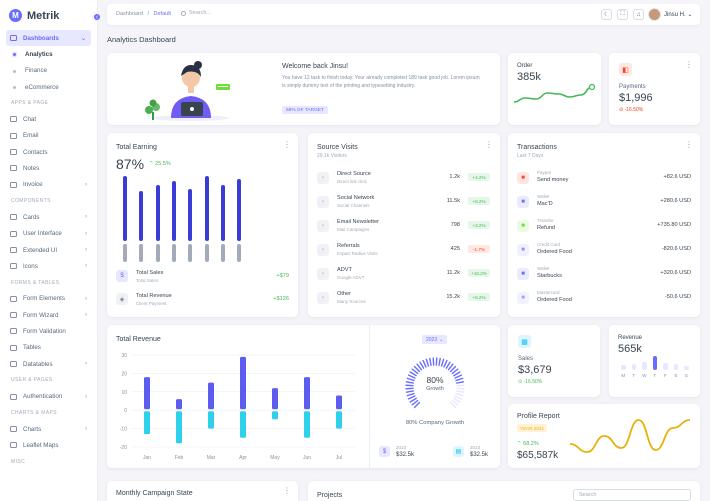 The image size is (710, 501). I want to click on sidebar-item-form-wizard: Form Wizard ›, so click(49, 315).